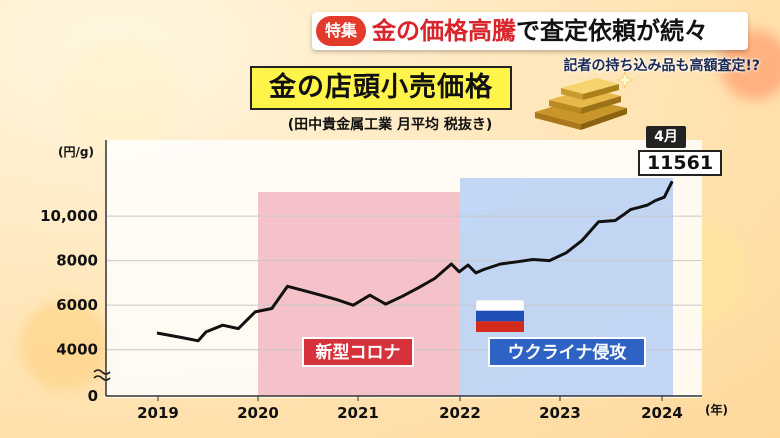 Image resolution: width=780 pixels, height=438 pixels. What do you see at coordinates (358, 413) in the screenshot?
I see `x-tick-label: 2021` at bounding box center [358, 413].